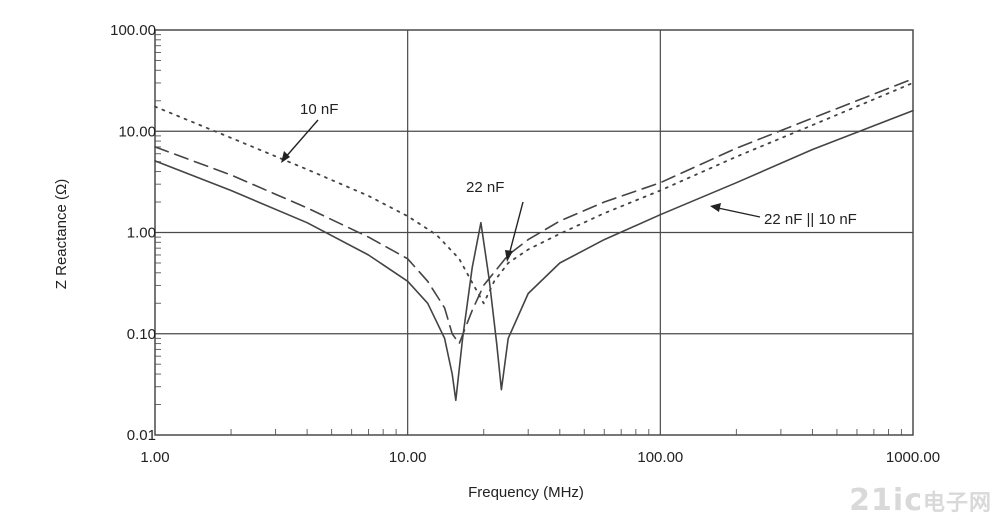  Describe the element at coordinates (810, 219) in the screenshot. I see `annotation-parallel: 22 nF || 10 nF` at that location.